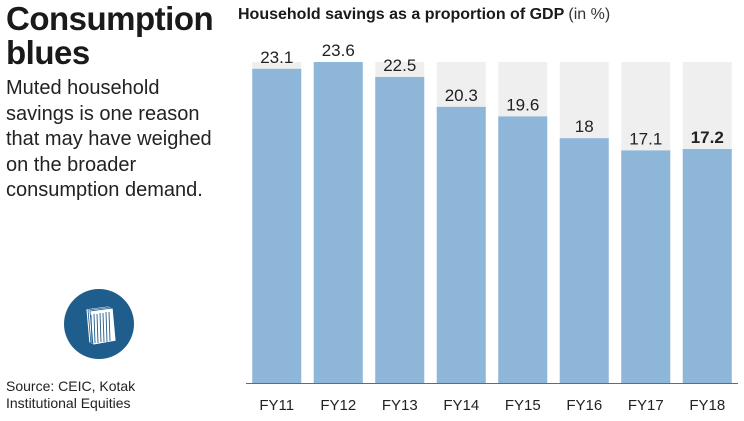 The width and height of the screenshot is (744, 421). I want to click on value-label-FY13: 22.5, so click(399, 65).